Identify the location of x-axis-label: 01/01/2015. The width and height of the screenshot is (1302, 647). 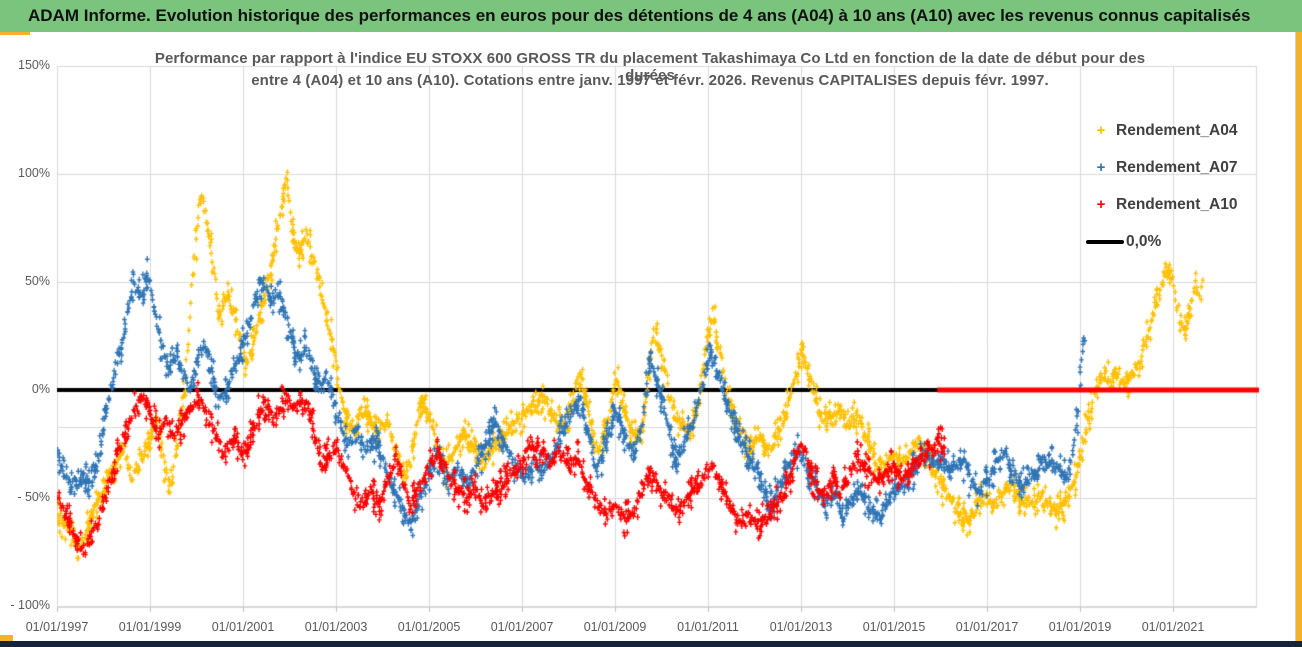
(894, 627).